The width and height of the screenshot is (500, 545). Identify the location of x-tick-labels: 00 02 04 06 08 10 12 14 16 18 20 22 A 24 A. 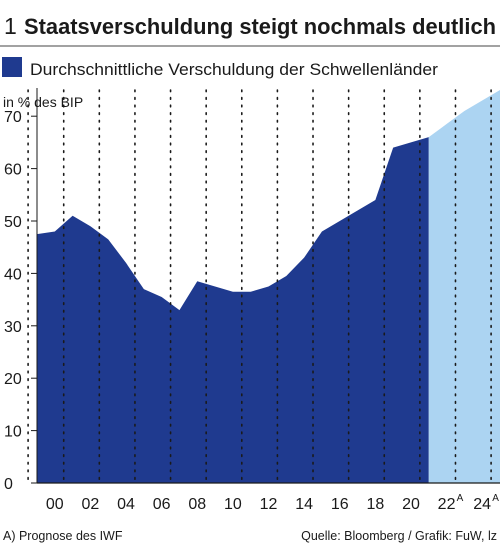
(272, 503).